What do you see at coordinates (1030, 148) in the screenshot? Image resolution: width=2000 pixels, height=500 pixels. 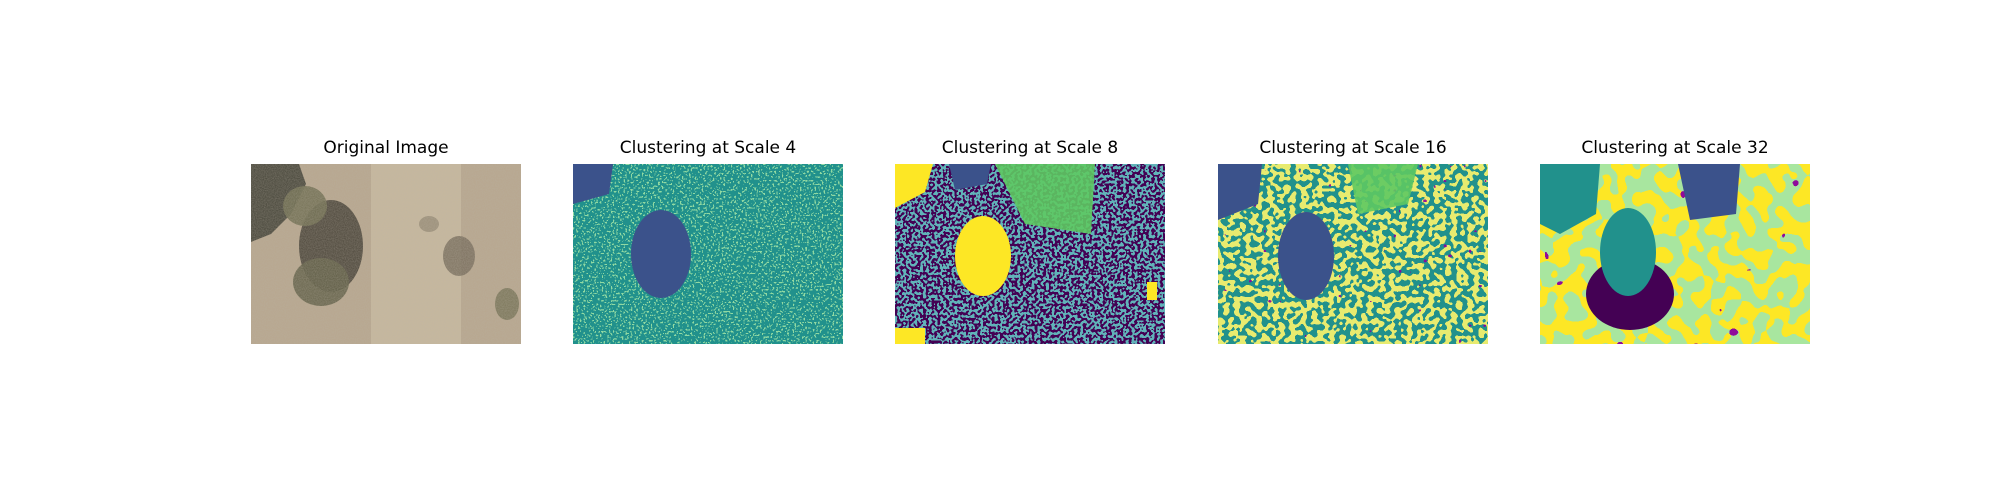 I see `panel-title: Clustering at Scale 8` at bounding box center [1030, 148].